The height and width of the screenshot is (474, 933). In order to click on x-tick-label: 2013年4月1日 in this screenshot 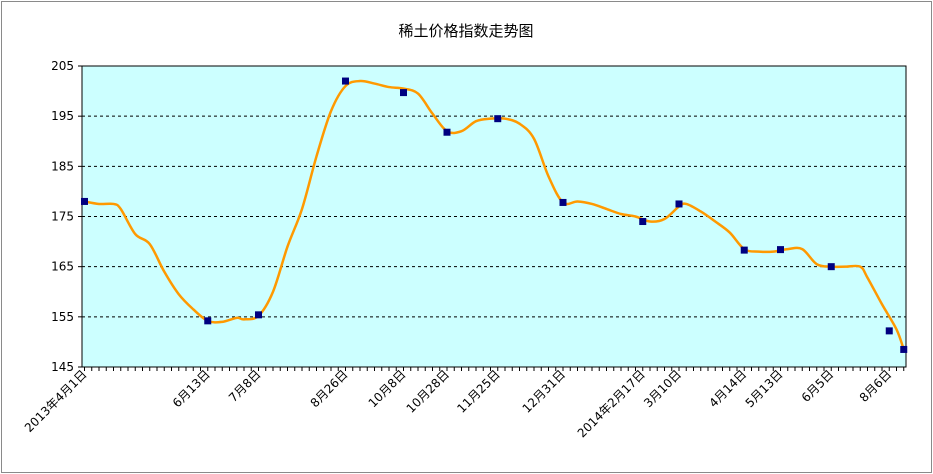, I will do `click(56, 401)`.